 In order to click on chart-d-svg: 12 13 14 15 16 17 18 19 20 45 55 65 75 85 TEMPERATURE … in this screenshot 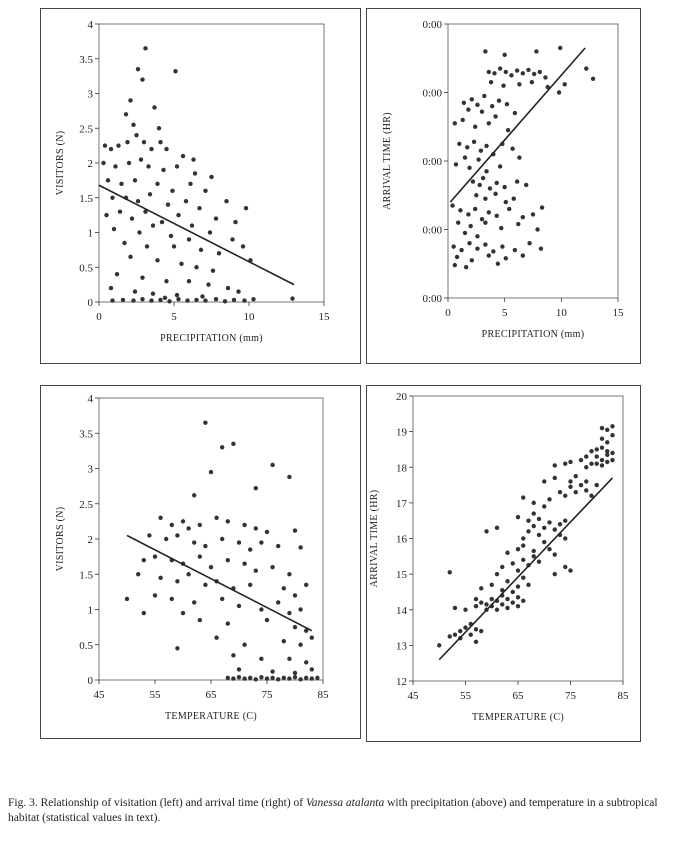, I will do `click(499, 557)`.